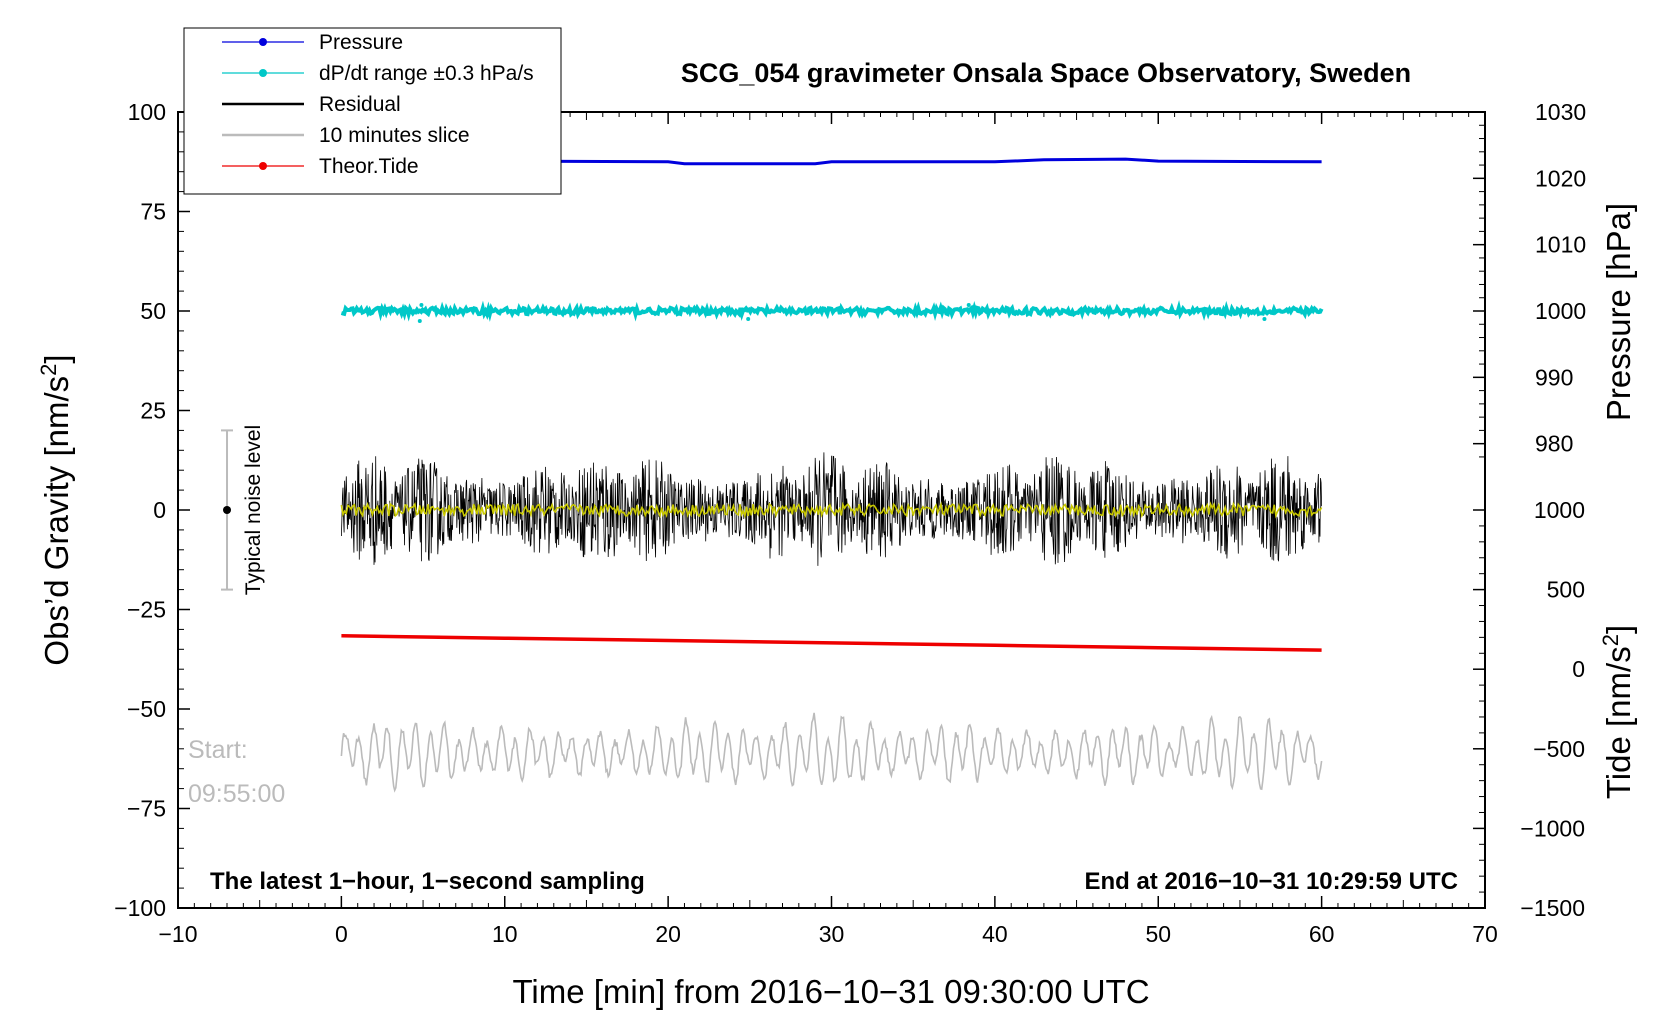 The image size is (1676, 1020). Describe the element at coordinates (832, 934) in the screenshot. I see `x-tick-label: 30` at that location.